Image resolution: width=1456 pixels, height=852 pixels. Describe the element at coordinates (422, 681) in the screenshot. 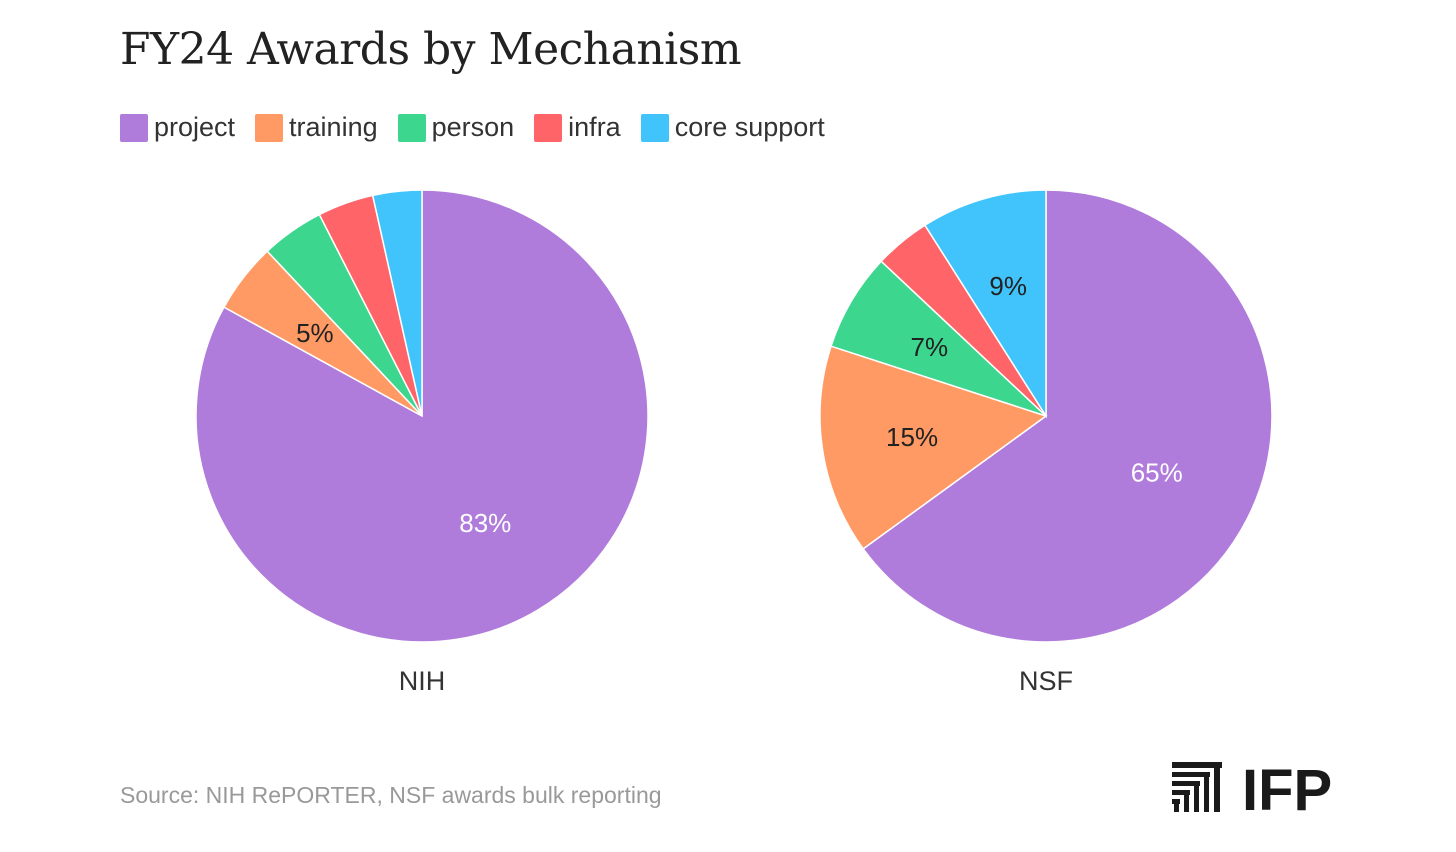

I see `pie-title-nih: NIH` at that location.